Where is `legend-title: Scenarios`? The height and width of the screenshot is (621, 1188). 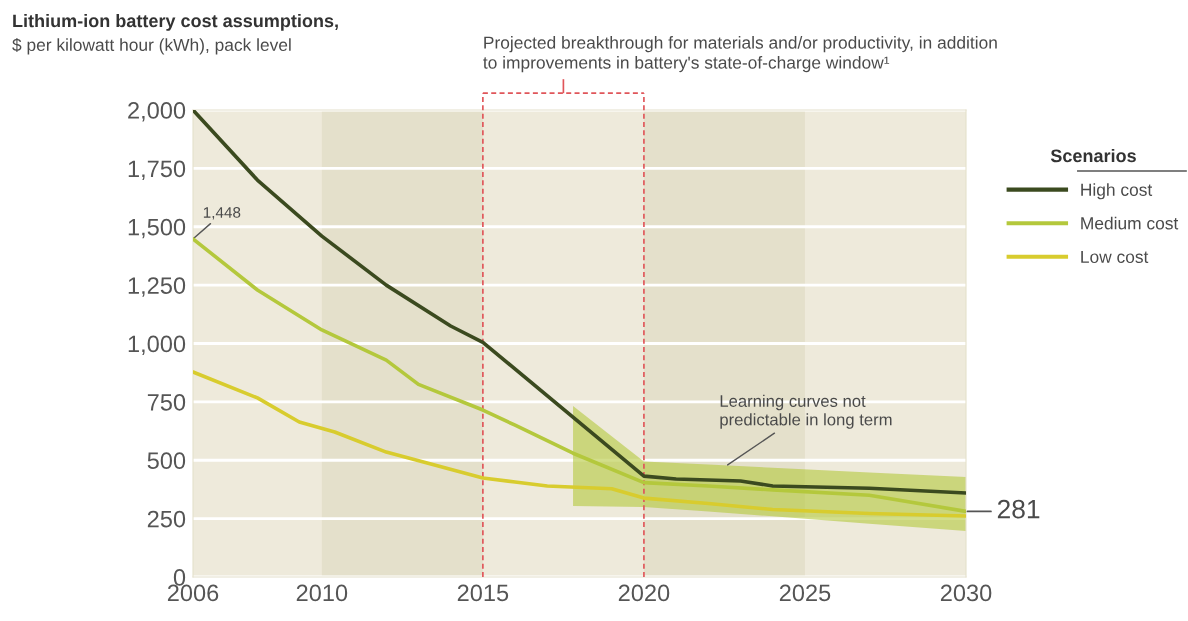 legend-title: Scenarios is located at coordinates (1093, 155).